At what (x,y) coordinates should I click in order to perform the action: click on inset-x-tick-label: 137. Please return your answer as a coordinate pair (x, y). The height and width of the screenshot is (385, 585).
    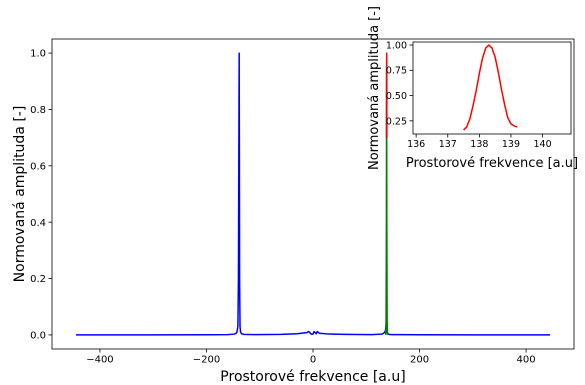
    Looking at the image, I should click on (448, 144).